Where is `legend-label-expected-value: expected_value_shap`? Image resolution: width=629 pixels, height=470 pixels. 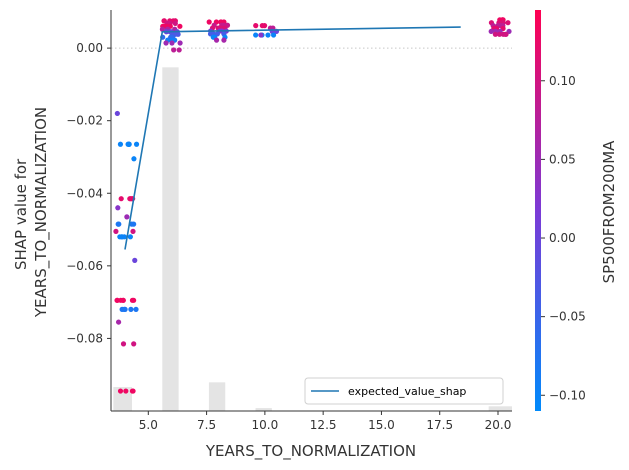
legend-label-expected-value: expected_value_shap is located at coordinates (407, 391).